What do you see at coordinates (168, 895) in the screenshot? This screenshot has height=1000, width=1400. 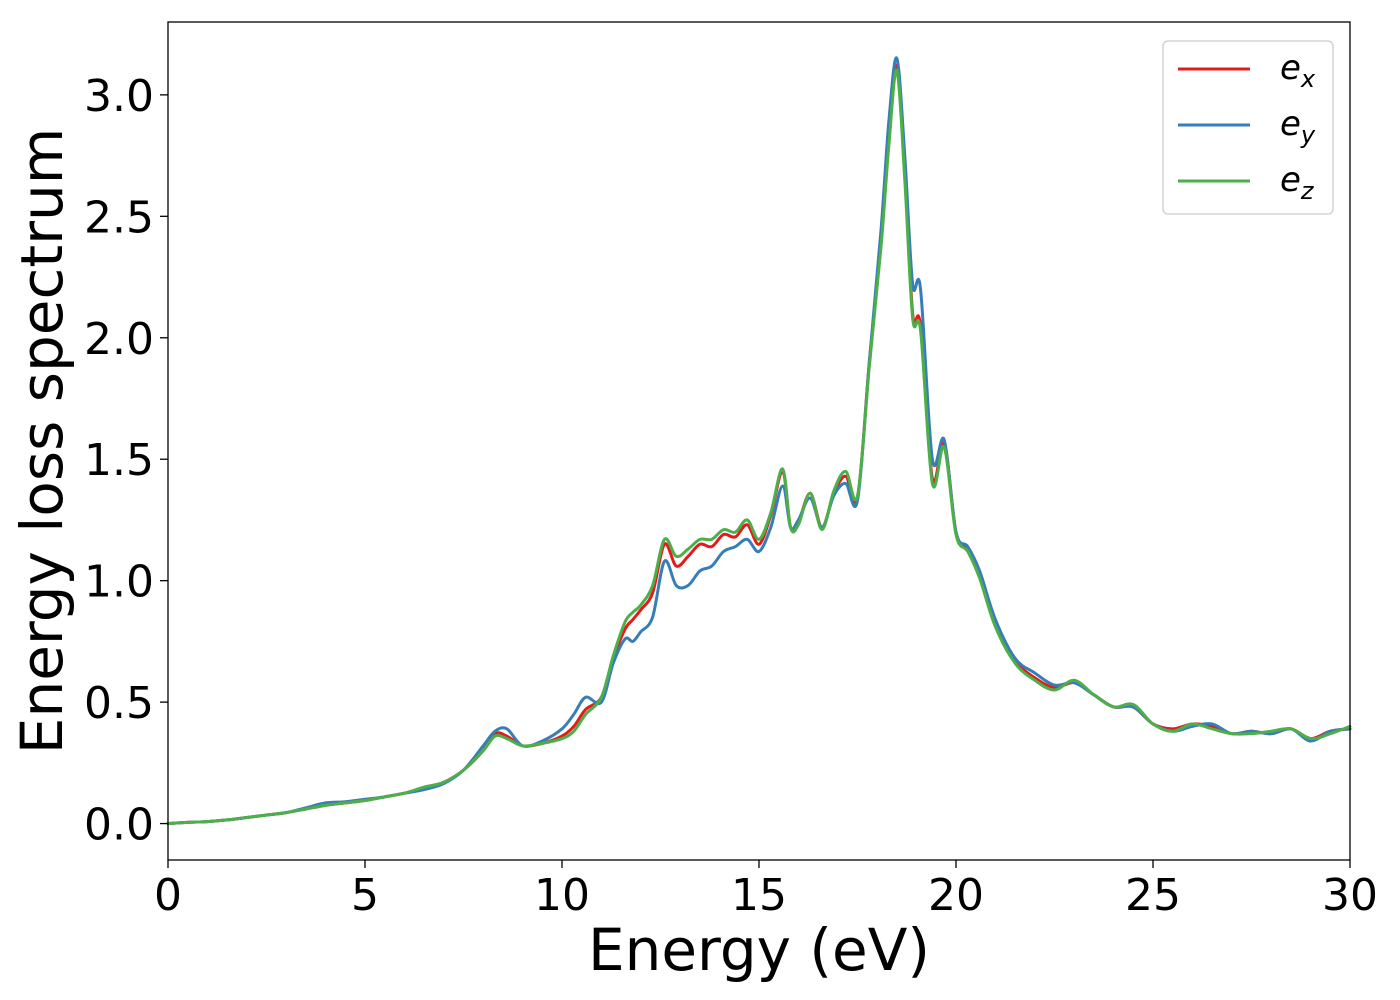 I see `x-tick-label: 0` at bounding box center [168, 895].